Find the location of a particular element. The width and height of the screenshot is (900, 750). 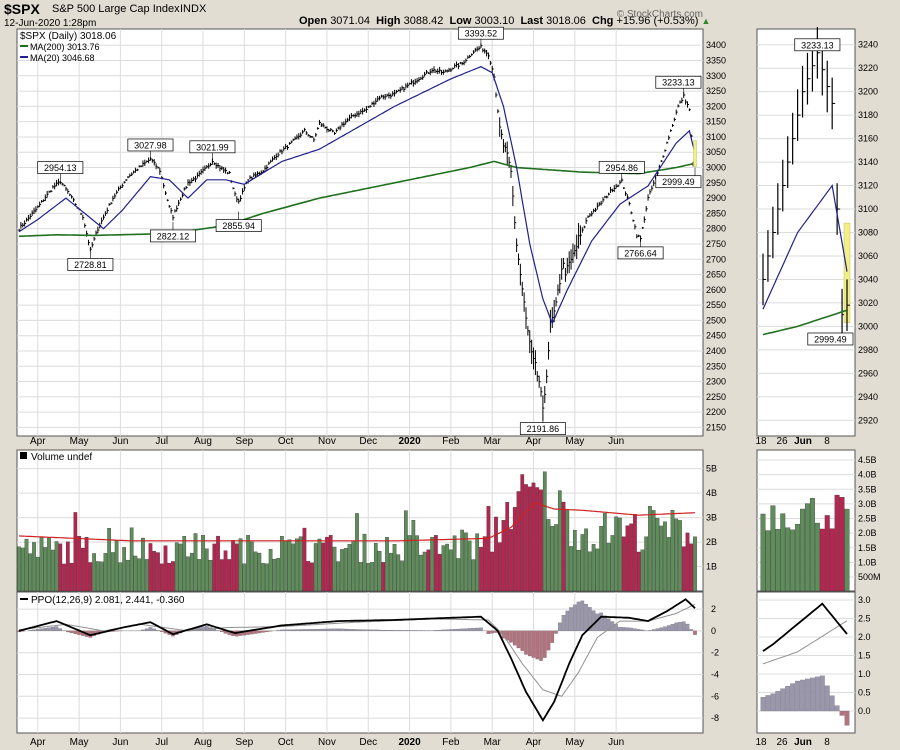

zoom-x-tick-label: 18 is located at coordinates (761, 441).